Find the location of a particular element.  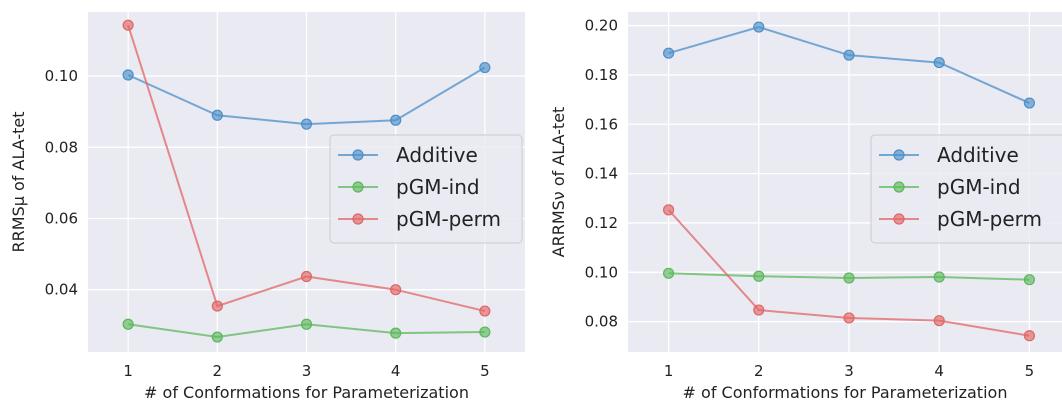

y-tick-label: 0.04 is located at coordinates (61, 290).